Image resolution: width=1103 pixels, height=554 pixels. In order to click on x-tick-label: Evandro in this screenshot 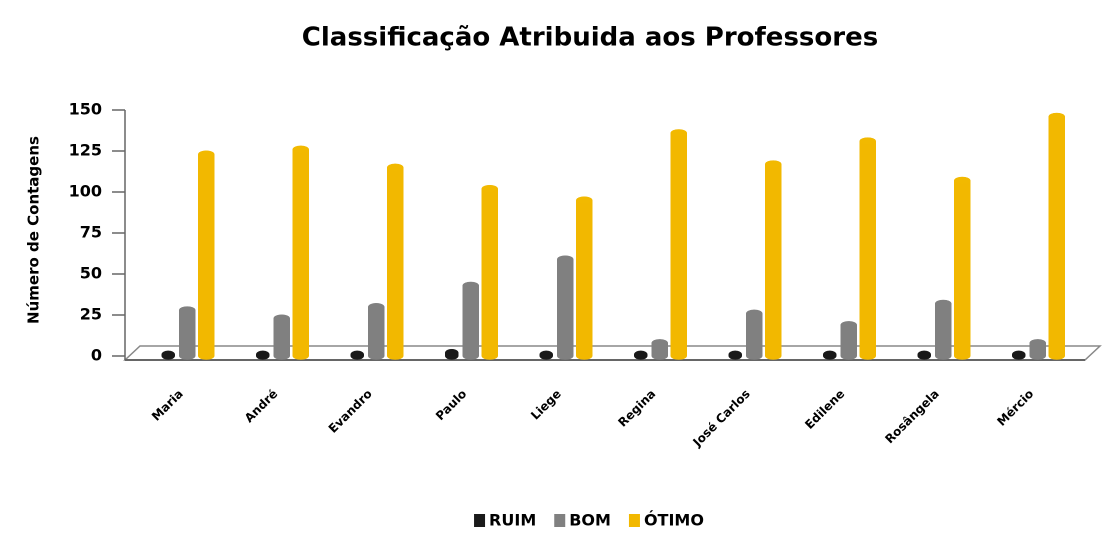, I will do `click(350, 411)`.